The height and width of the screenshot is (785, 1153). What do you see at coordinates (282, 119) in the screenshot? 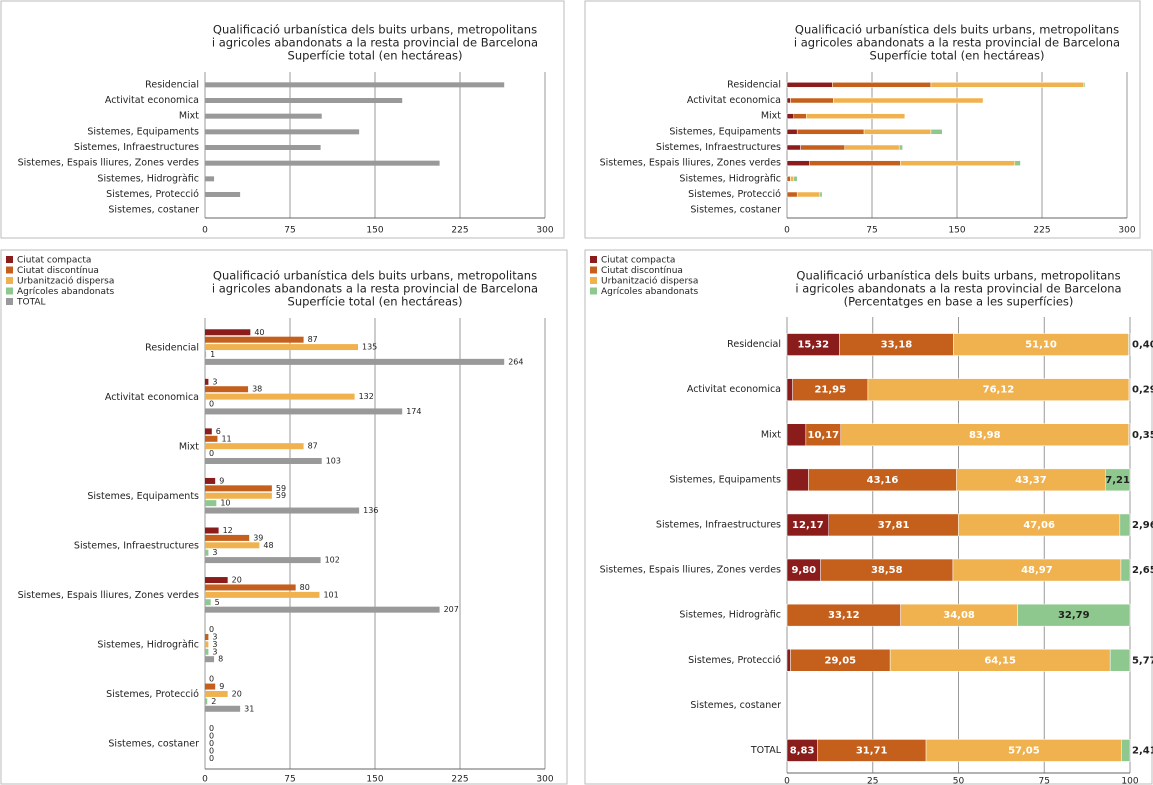
I see `panel-frame` at bounding box center [282, 119].